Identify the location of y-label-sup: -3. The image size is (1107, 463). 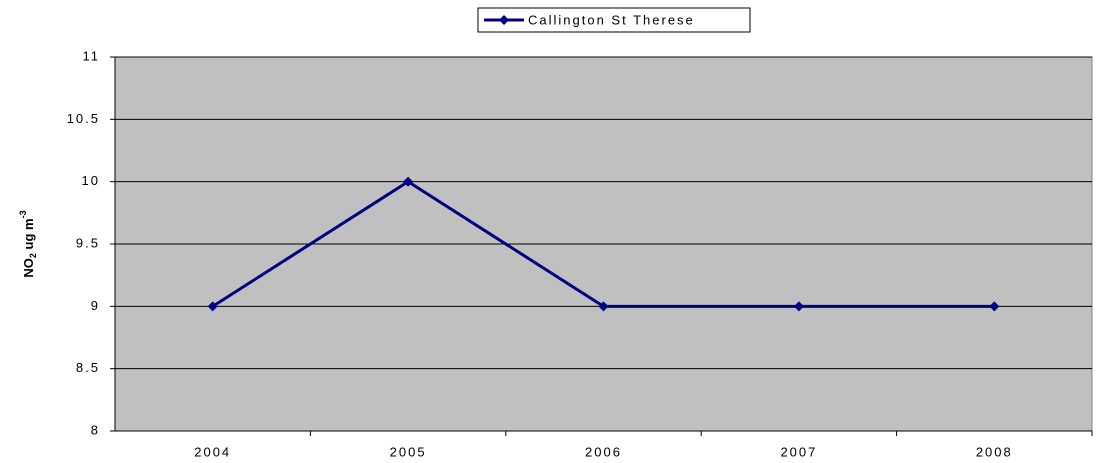
(23, 214).